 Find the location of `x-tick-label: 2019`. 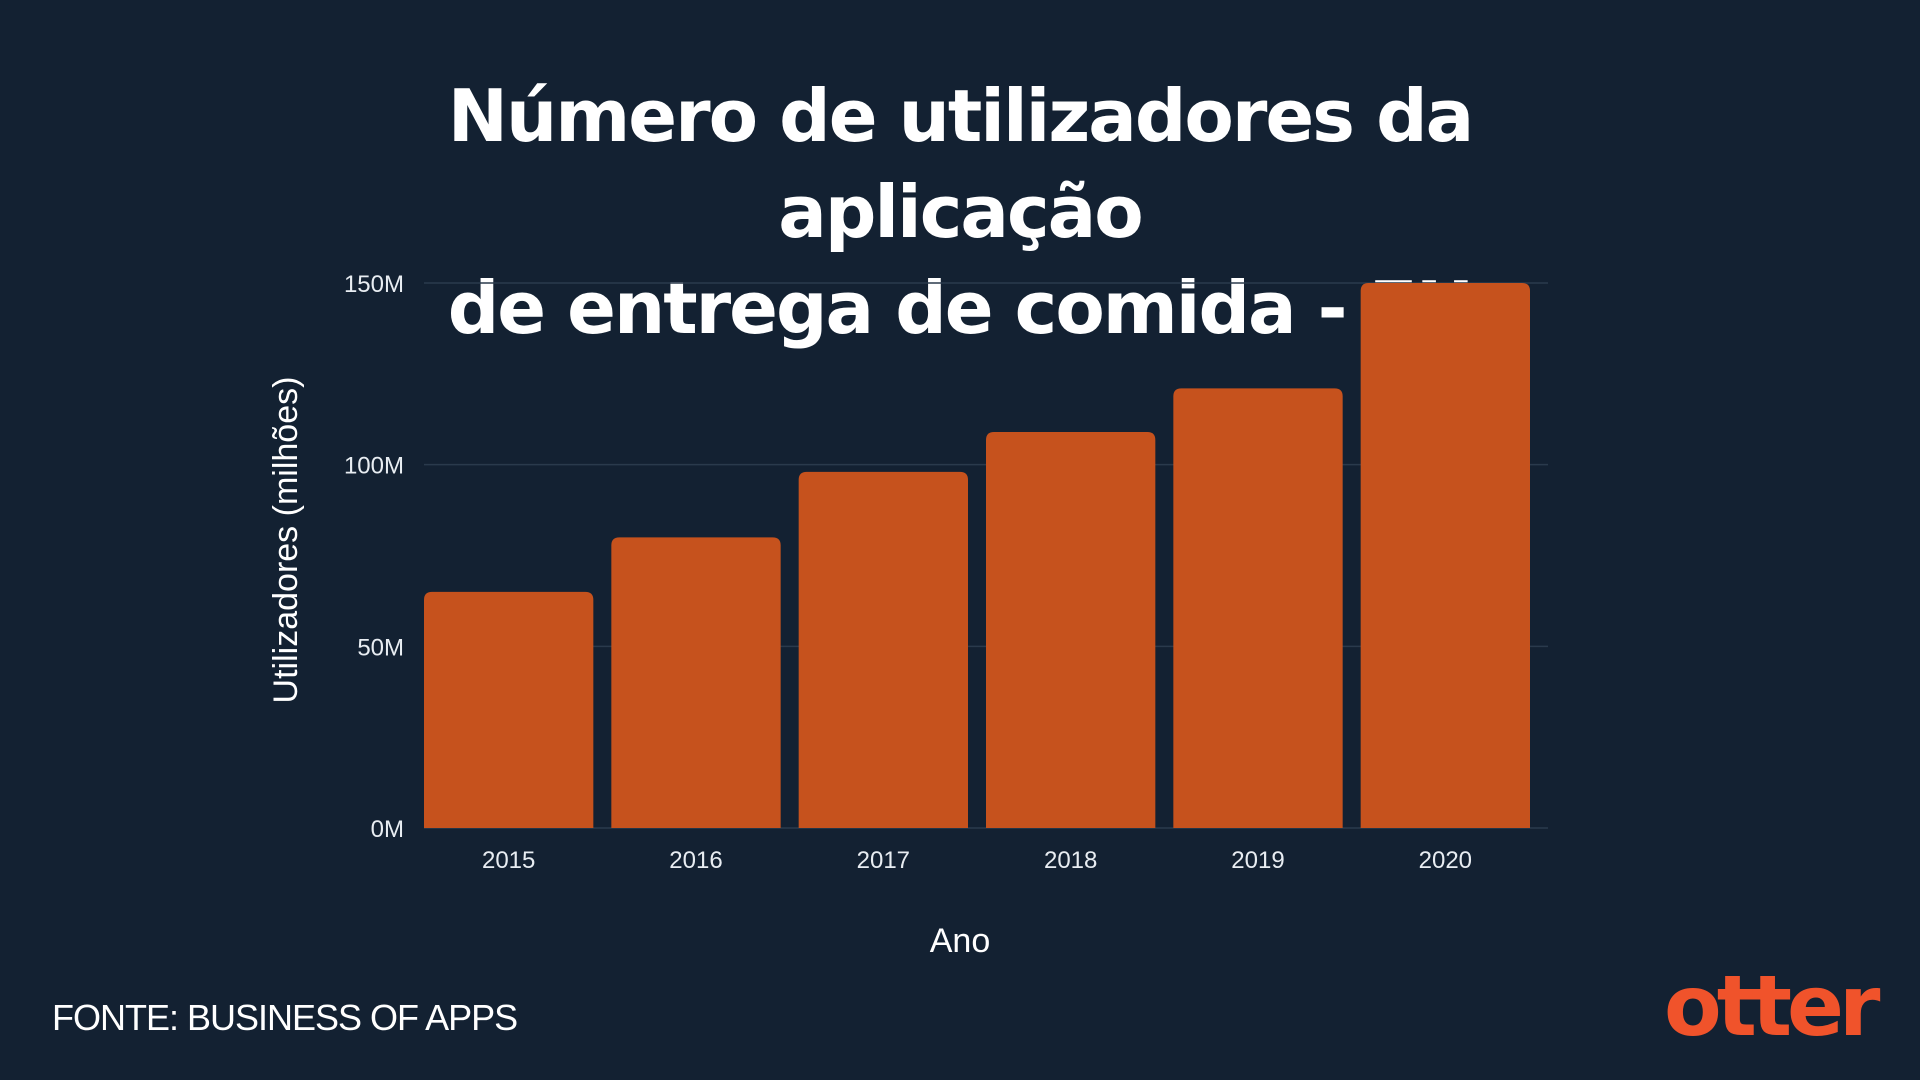

x-tick-label: 2019 is located at coordinates (1257, 860).